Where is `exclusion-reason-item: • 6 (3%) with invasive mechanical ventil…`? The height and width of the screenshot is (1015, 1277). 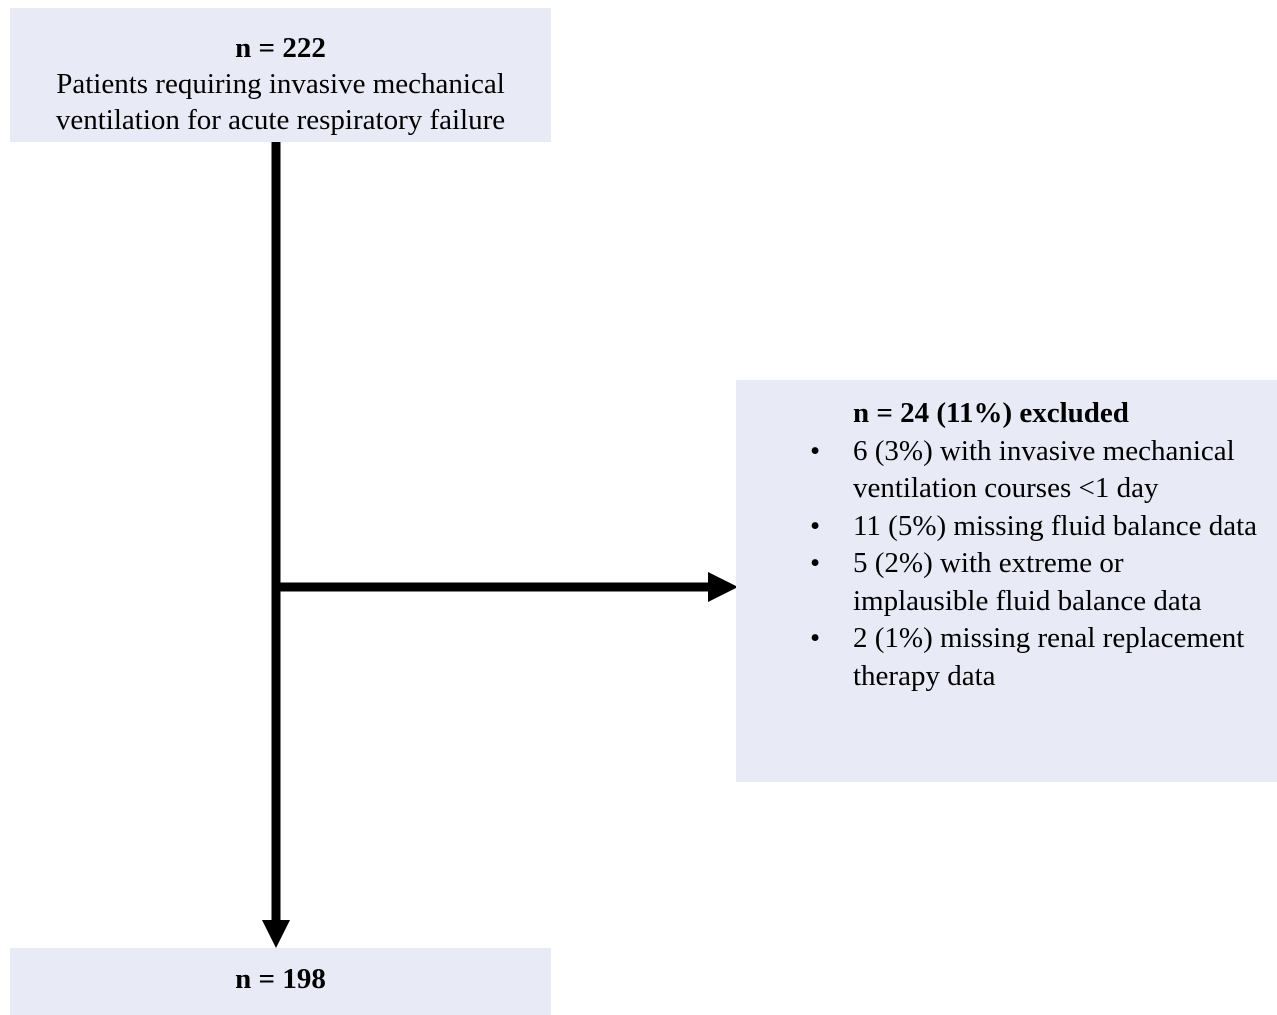 exclusion-reason-item: • 6 (3%) with invasive mechanical ventil… is located at coordinates (1006, 470).